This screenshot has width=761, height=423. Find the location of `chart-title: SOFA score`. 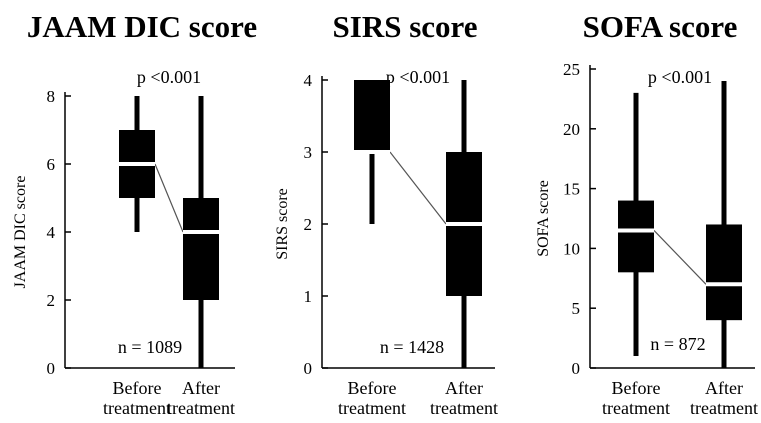

chart-title: SOFA score is located at coordinates (660, 26).